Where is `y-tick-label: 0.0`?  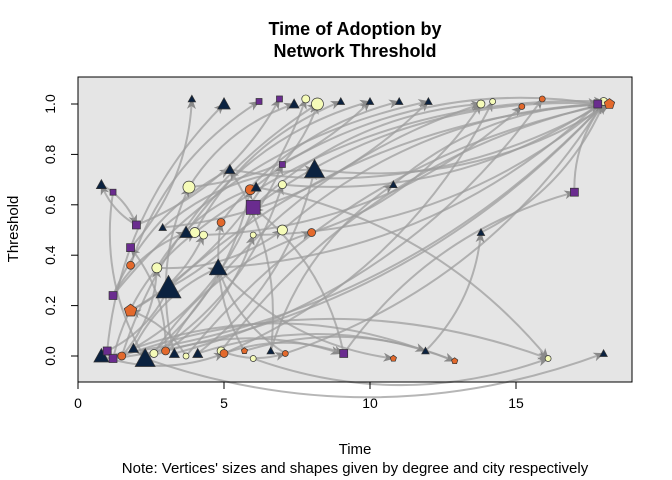 y-tick-label: 0.0 is located at coordinates (50, 356).